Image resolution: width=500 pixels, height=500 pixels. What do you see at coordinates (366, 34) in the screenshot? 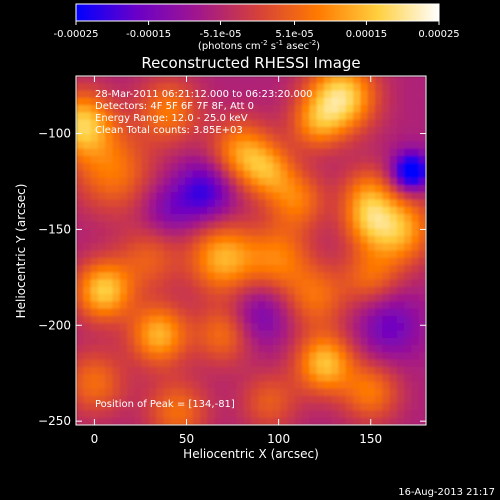
I see `colorbar-tick-label: 0.00015` at bounding box center [366, 34].